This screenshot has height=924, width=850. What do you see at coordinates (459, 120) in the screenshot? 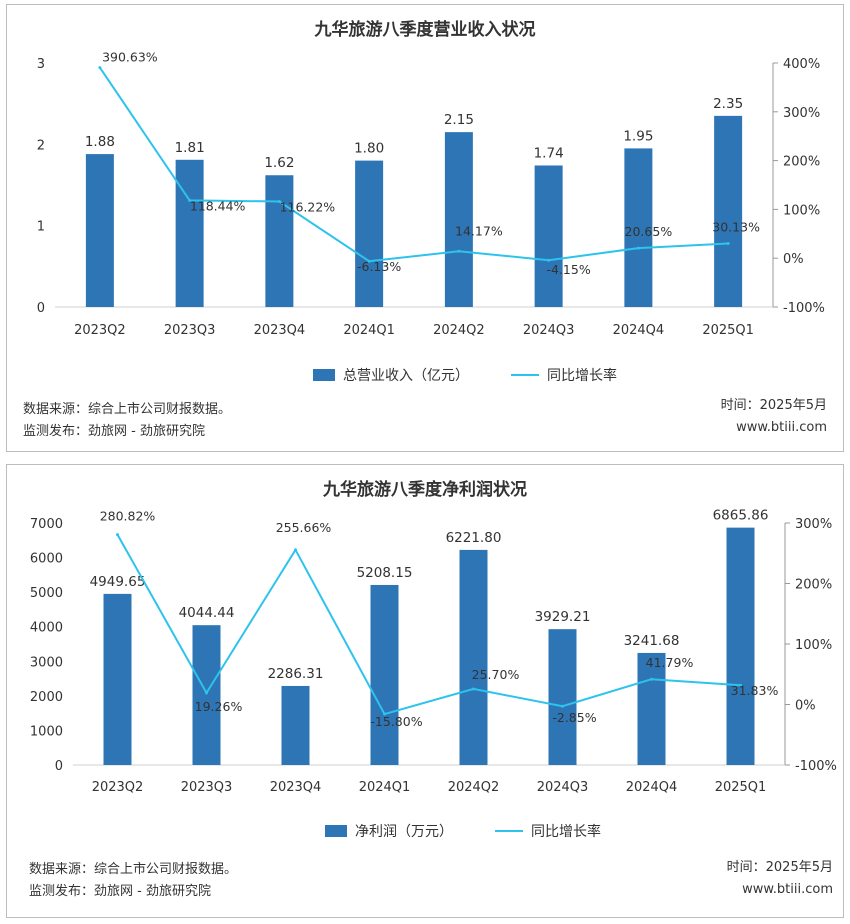
I see `bar-value-label: 2.15` at bounding box center [459, 120].